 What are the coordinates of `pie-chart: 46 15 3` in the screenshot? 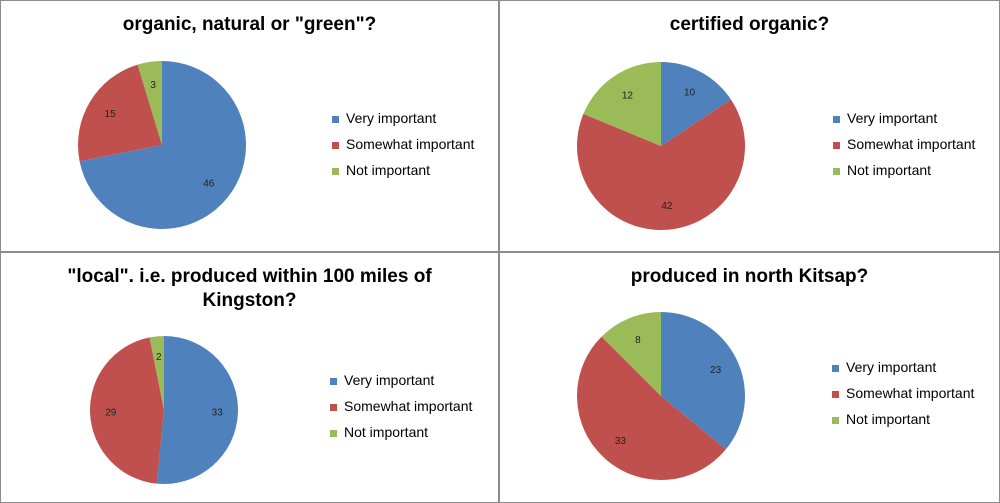 It's located at (162, 145).